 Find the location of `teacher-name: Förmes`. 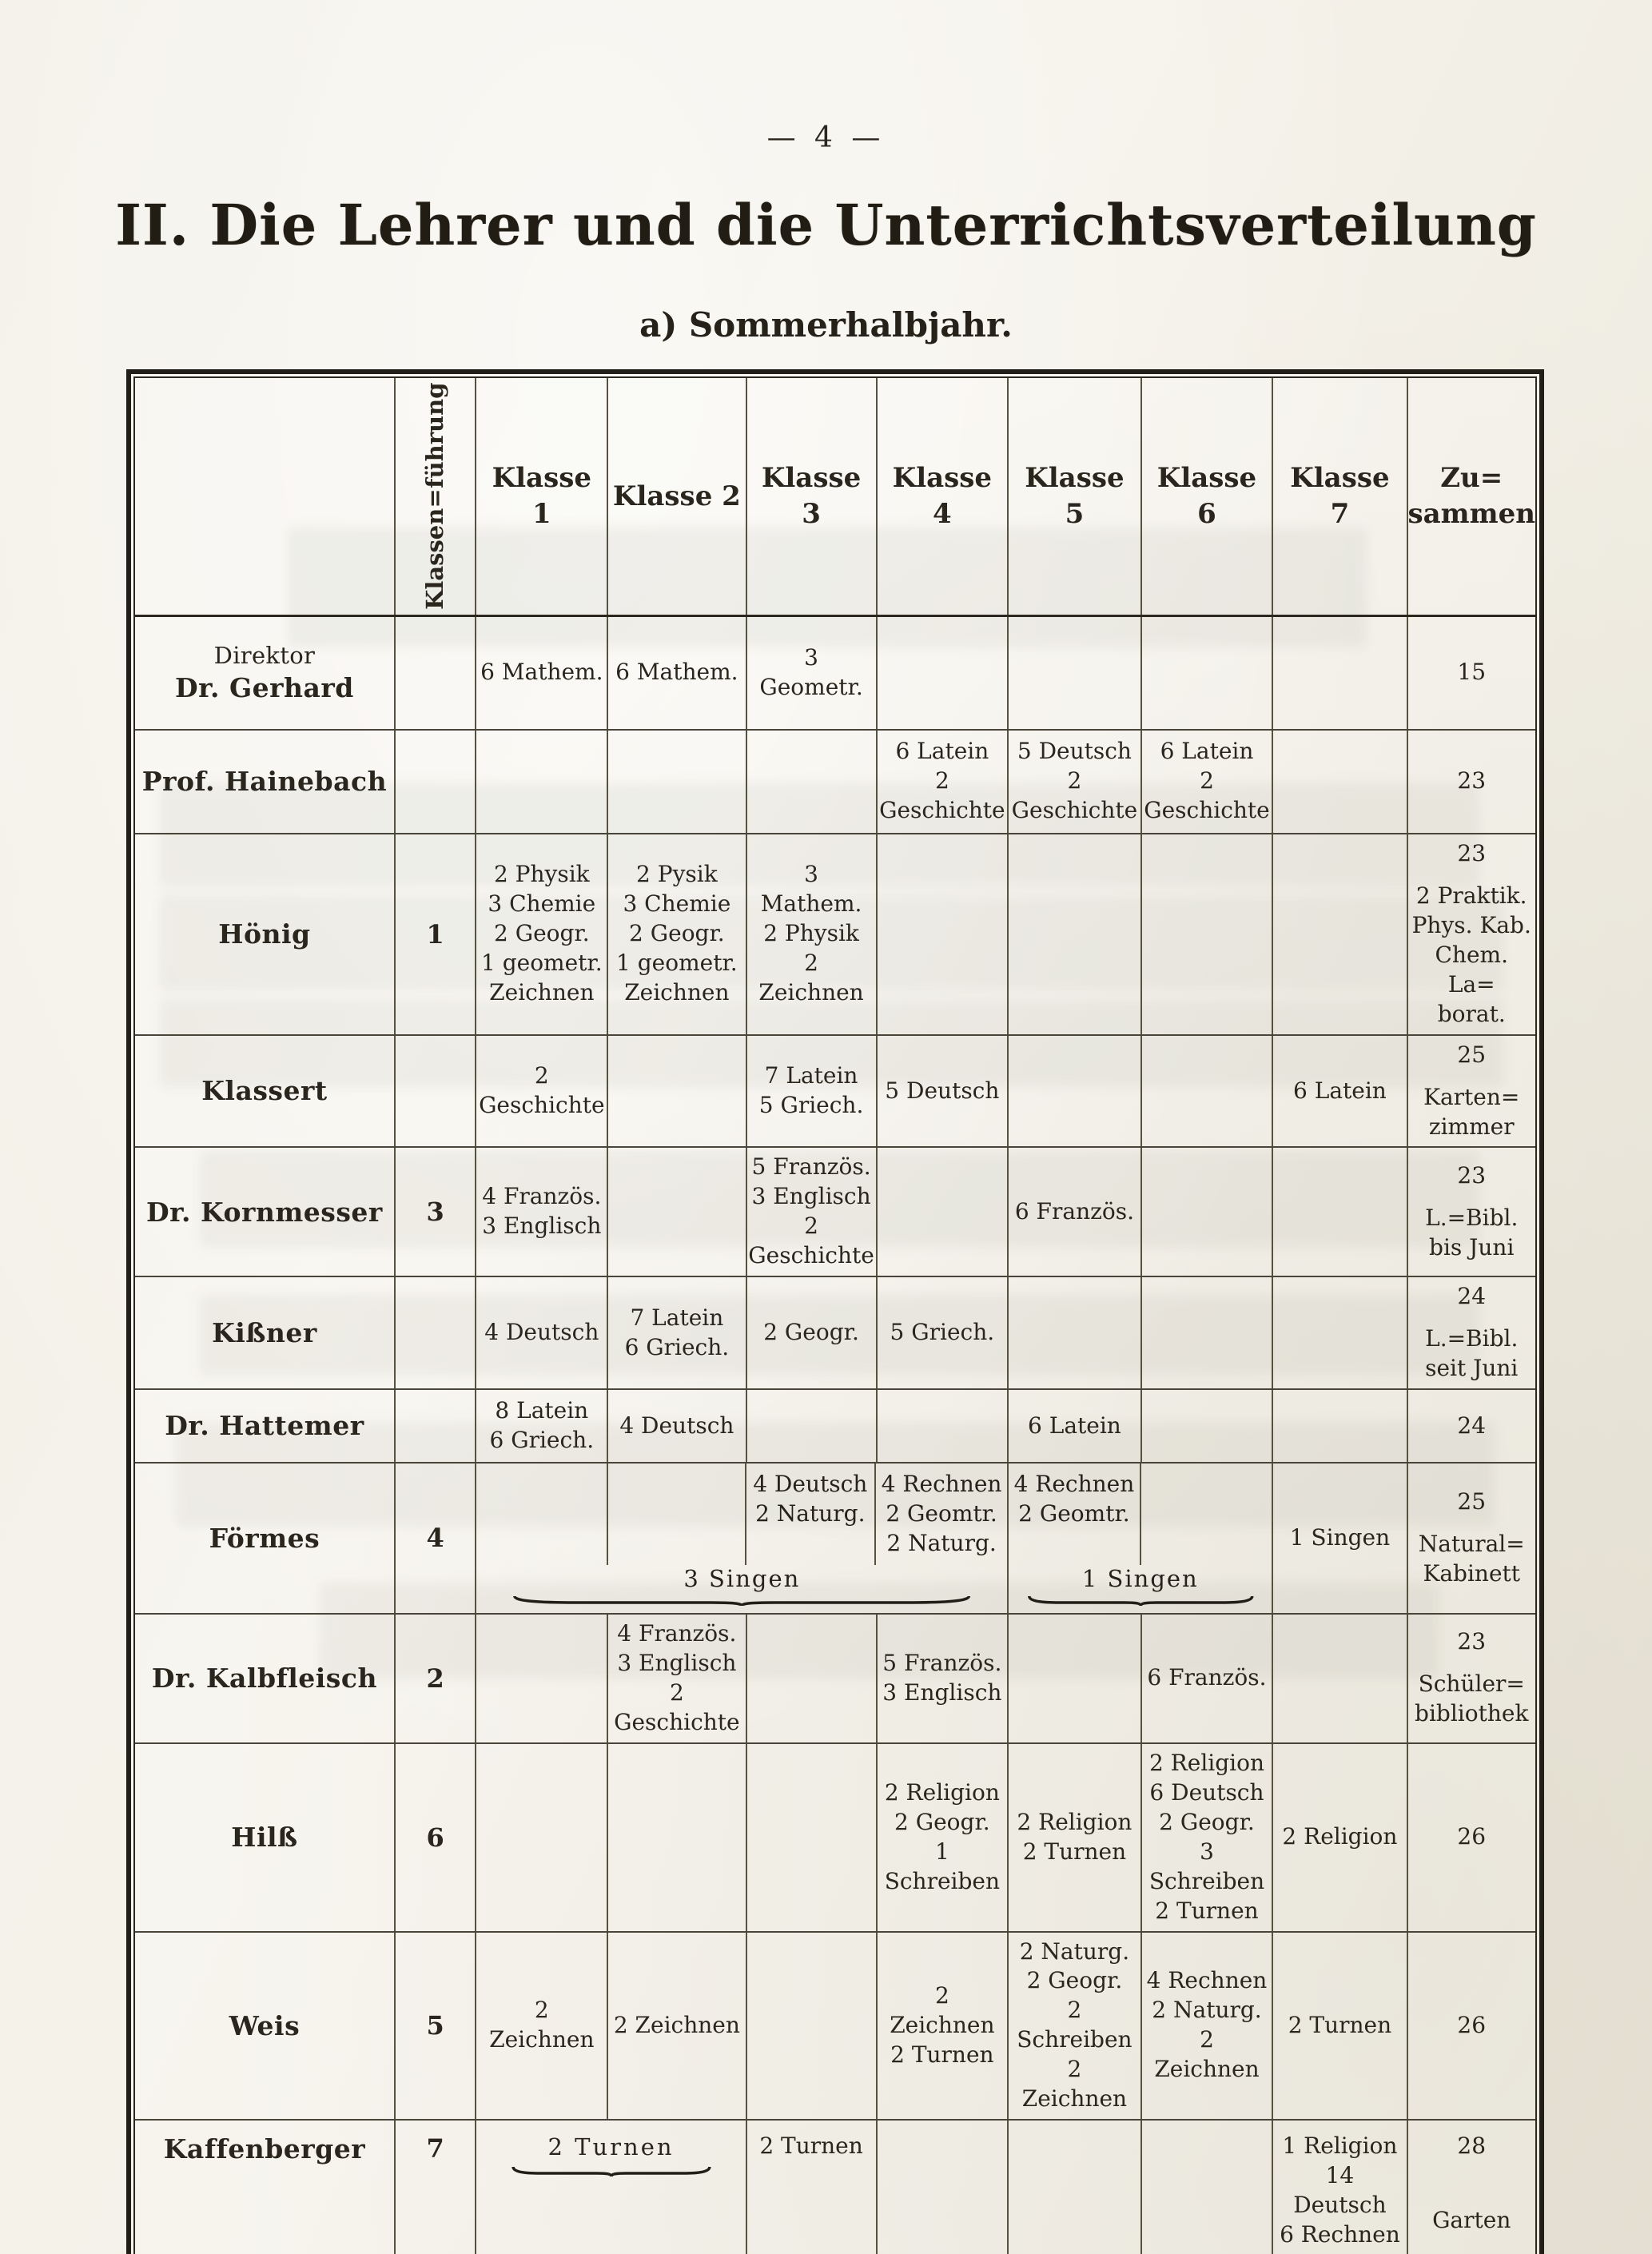

teacher-name: Förmes is located at coordinates (265, 1538).